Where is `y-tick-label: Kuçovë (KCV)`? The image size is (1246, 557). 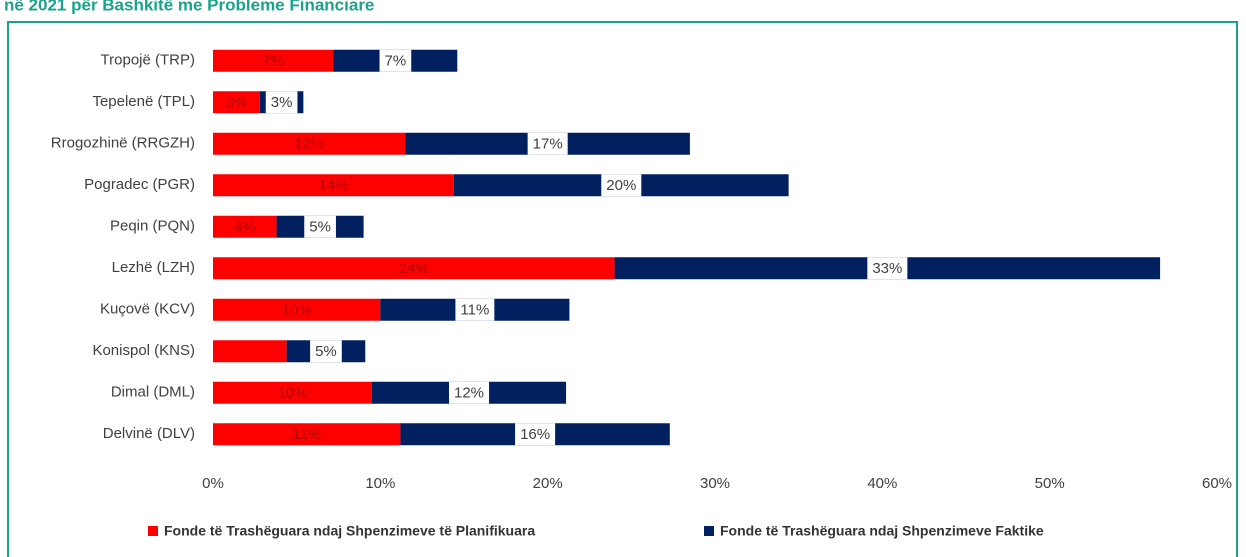
y-tick-label: Kuçovë (KCV) is located at coordinates (147, 309).